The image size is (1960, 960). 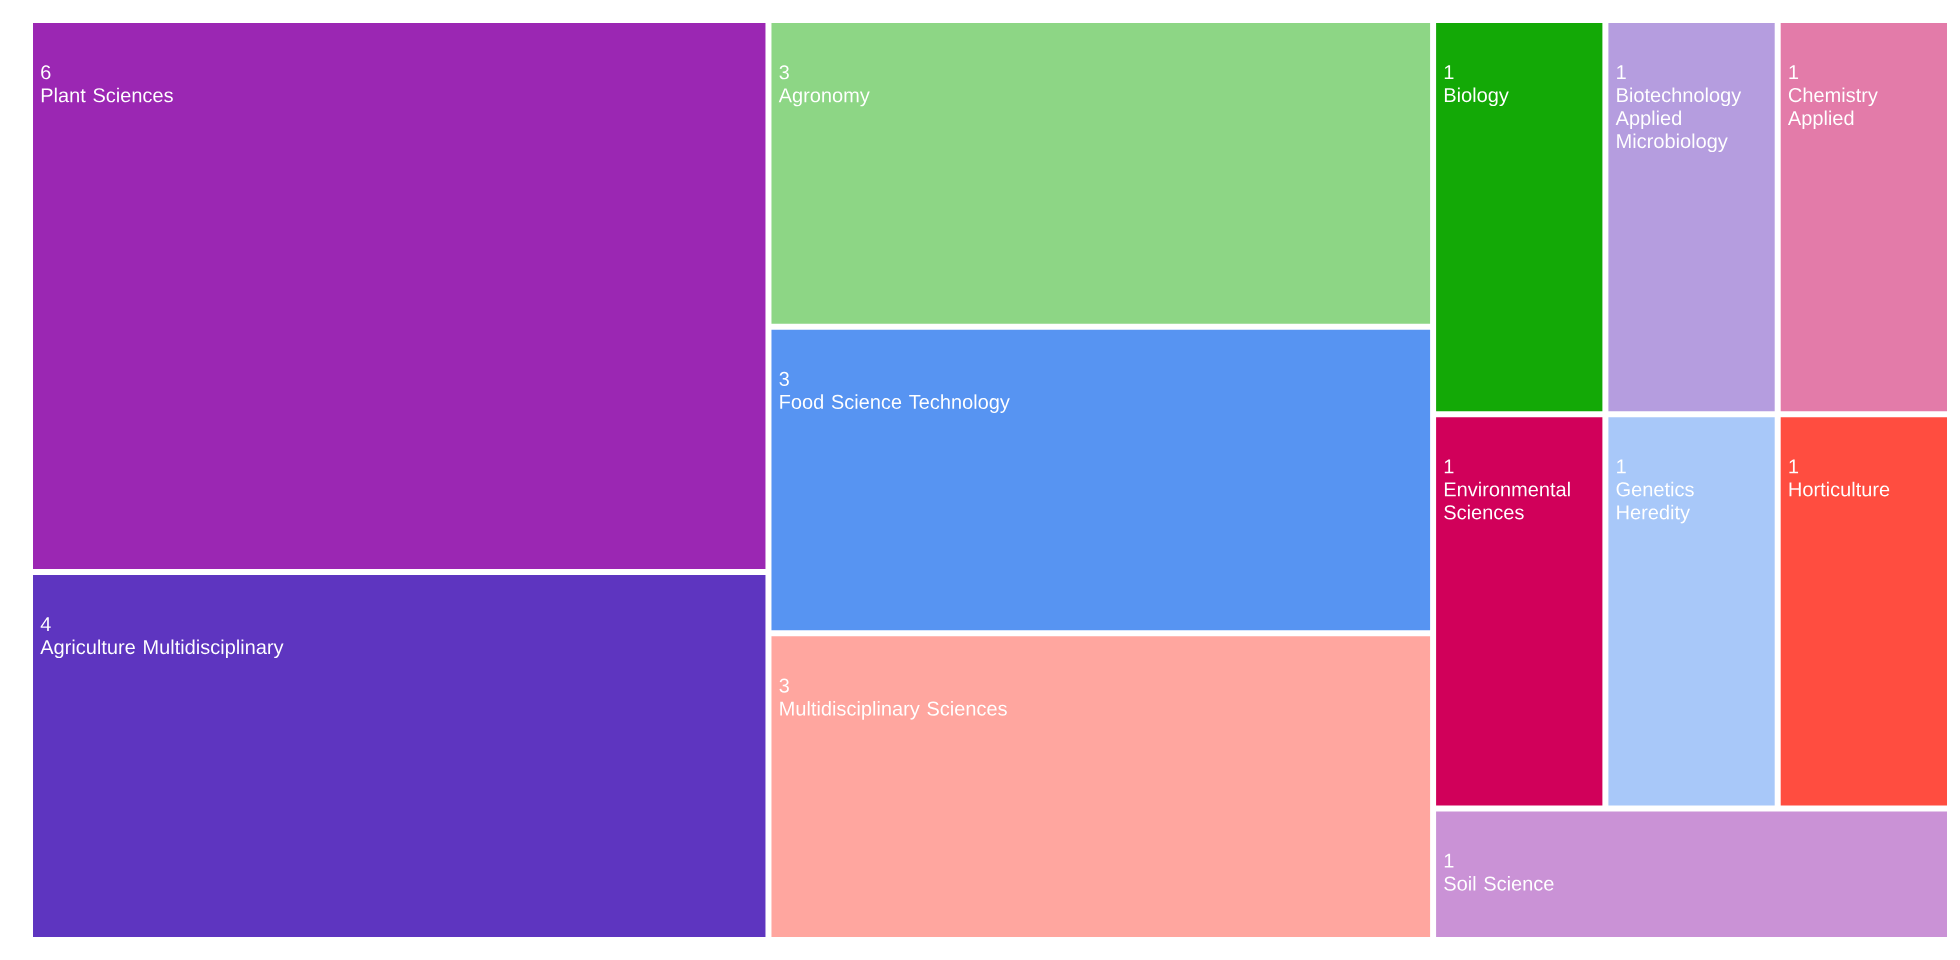 What do you see at coordinates (1499, 883) in the screenshot?
I see `category-label: Soil Science` at bounding box center [1499, 883].